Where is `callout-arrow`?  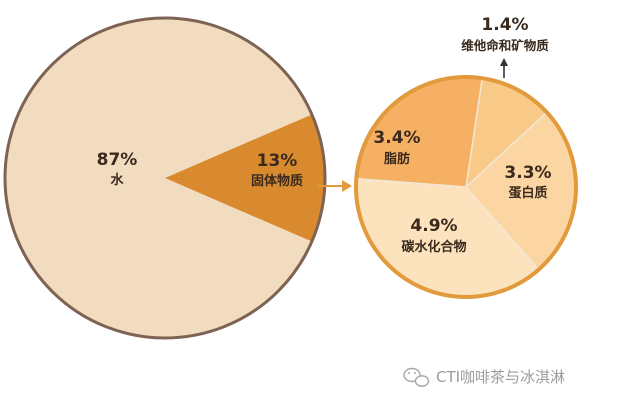 callout-arrow is located at coordinates (504, 68).